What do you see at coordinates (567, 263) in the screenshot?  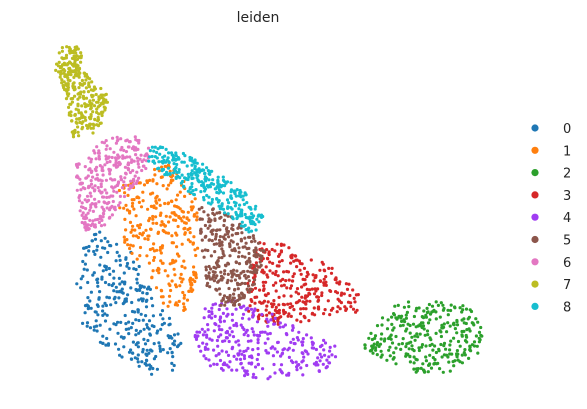 I see `legend-label-6: 6` at bounding box center [567, 263].